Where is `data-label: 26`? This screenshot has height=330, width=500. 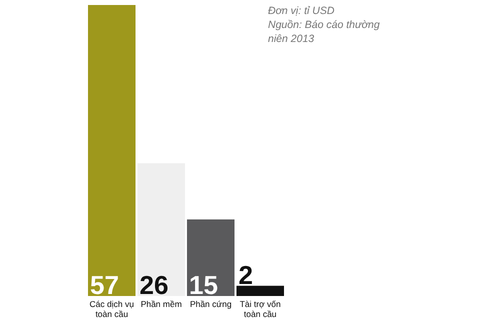 data-label: 26 is located at coordinates (153, 285).